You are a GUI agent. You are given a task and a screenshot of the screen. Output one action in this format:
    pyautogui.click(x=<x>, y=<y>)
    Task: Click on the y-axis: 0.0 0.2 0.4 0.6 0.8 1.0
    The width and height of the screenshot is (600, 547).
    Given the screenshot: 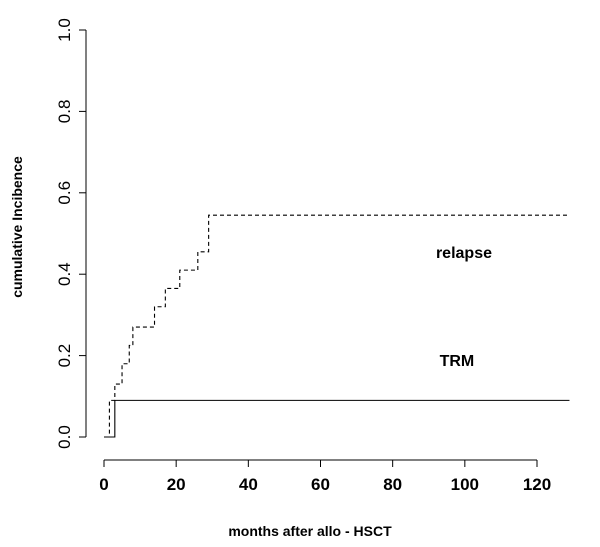 What is the action you would take?
    pyautogui.click(x=71, y=233)
    